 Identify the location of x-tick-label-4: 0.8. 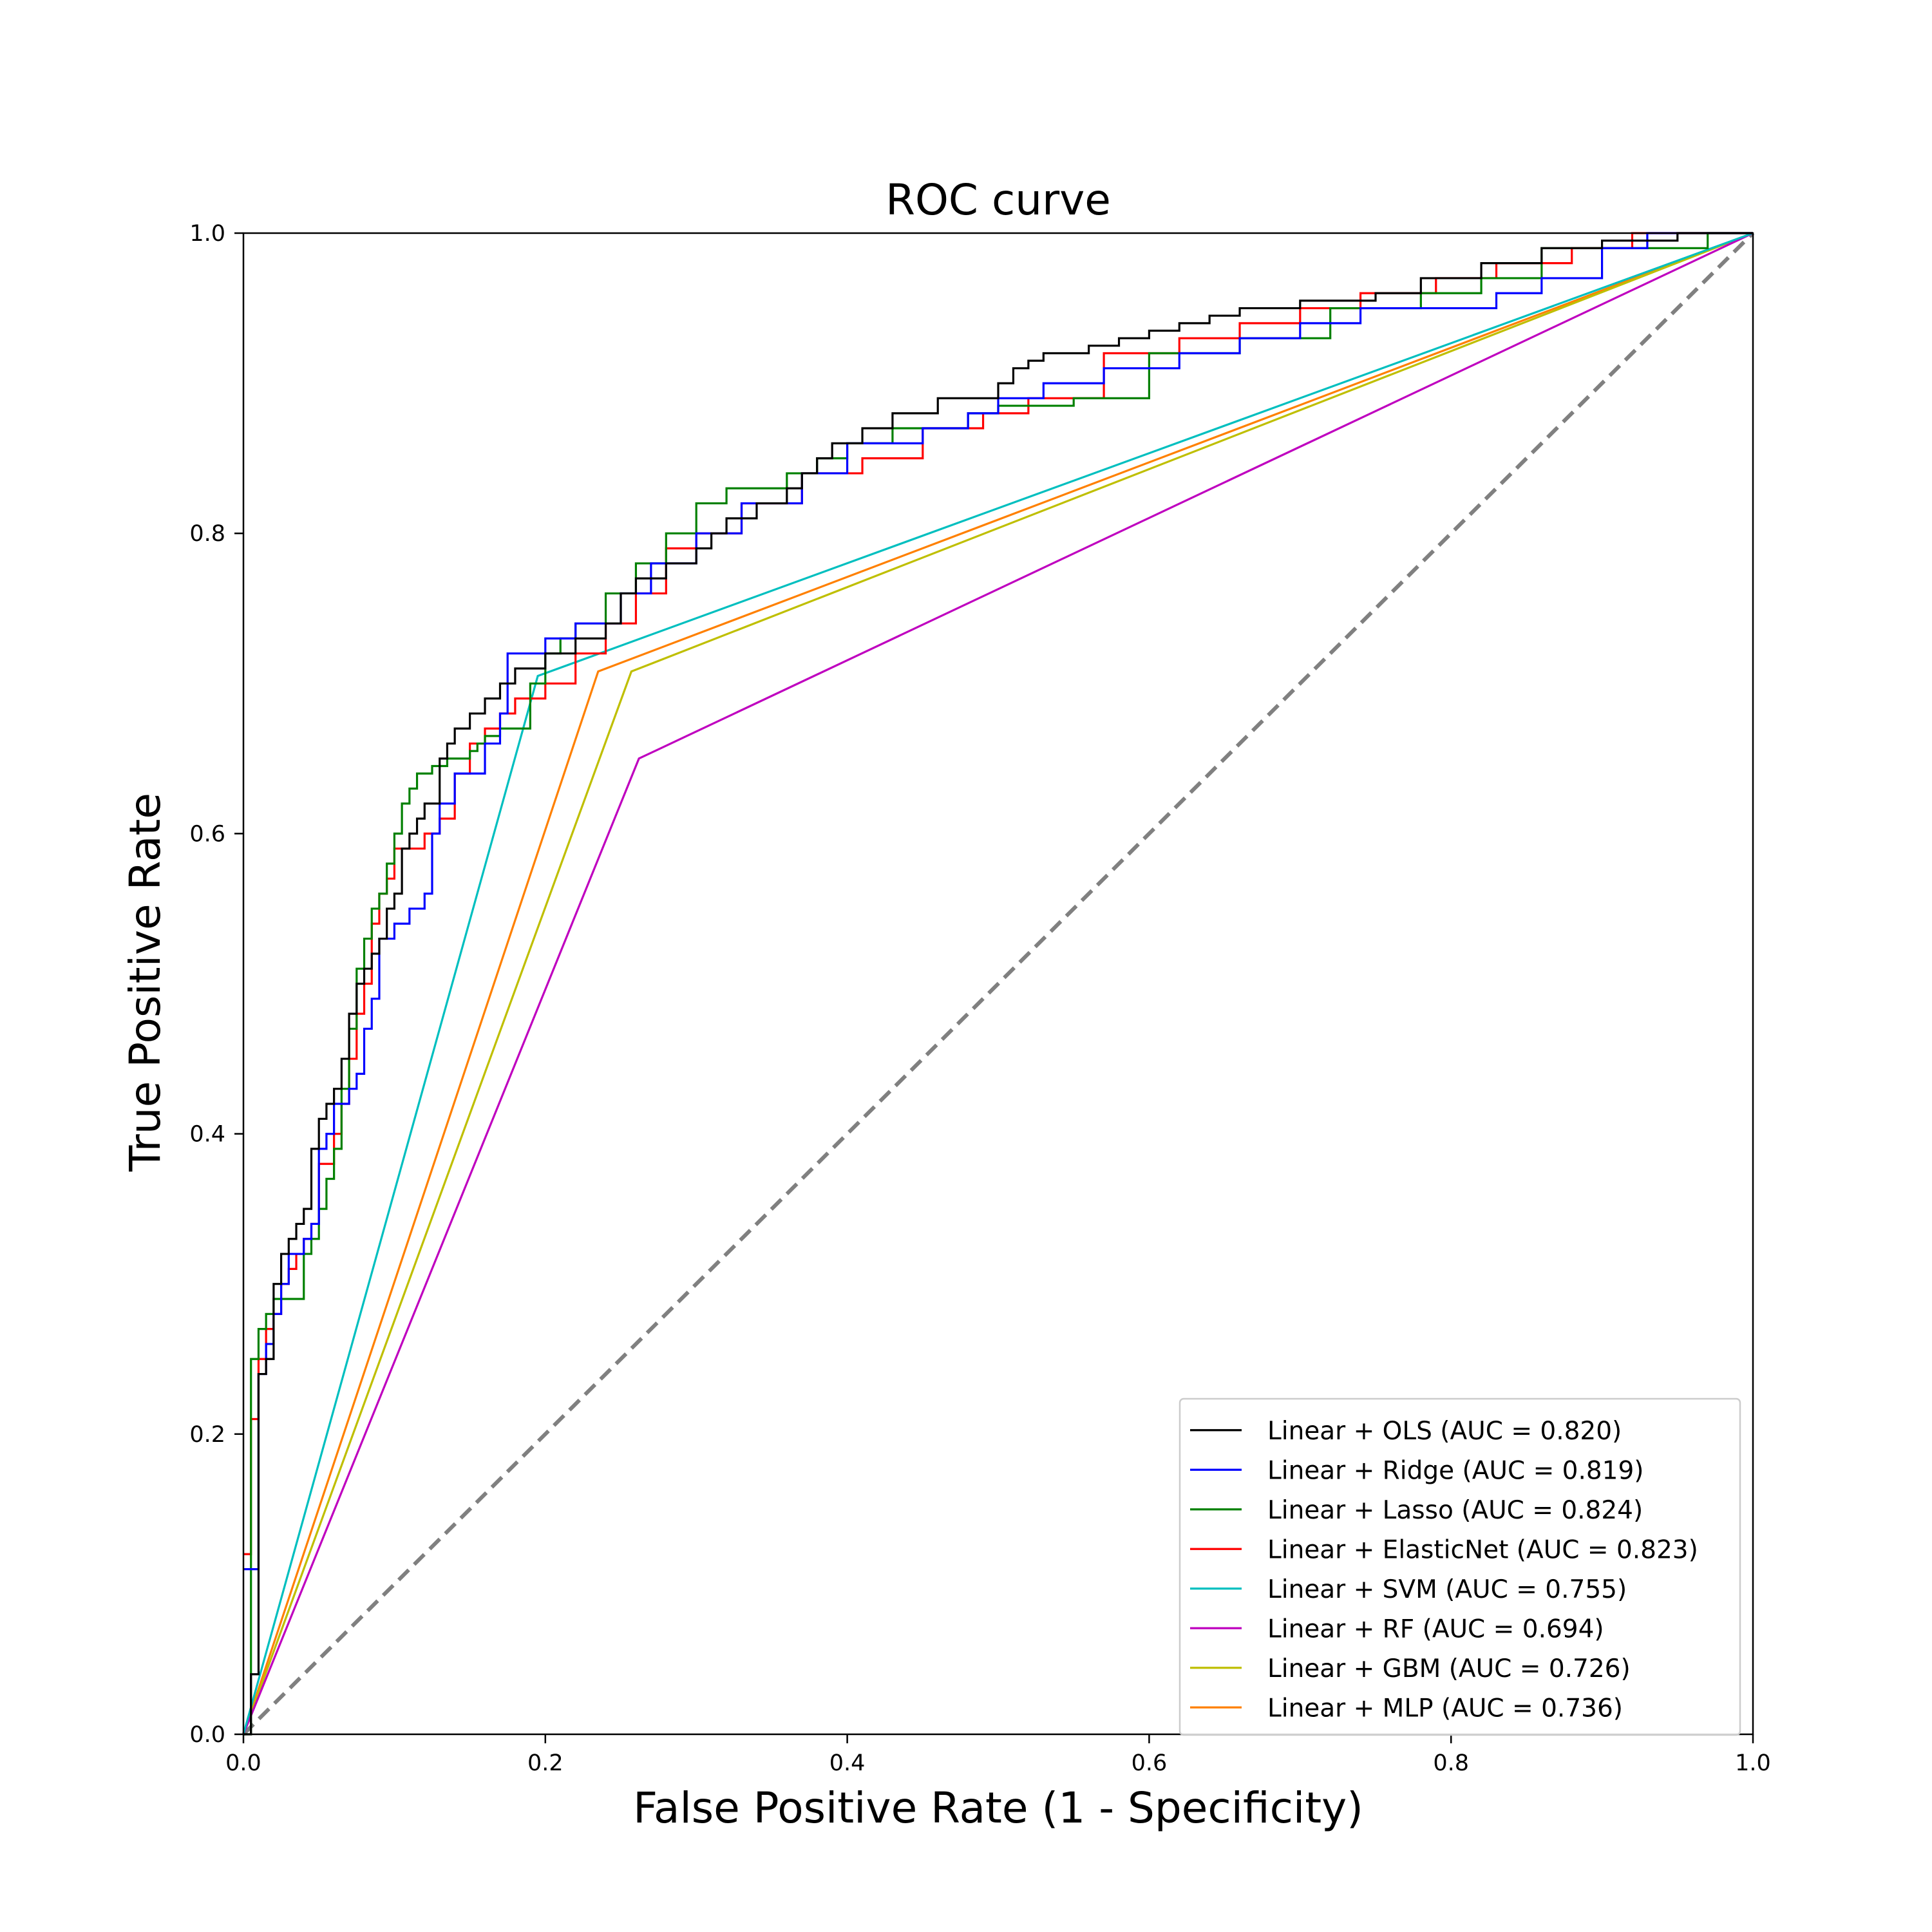
(1451, 1763).